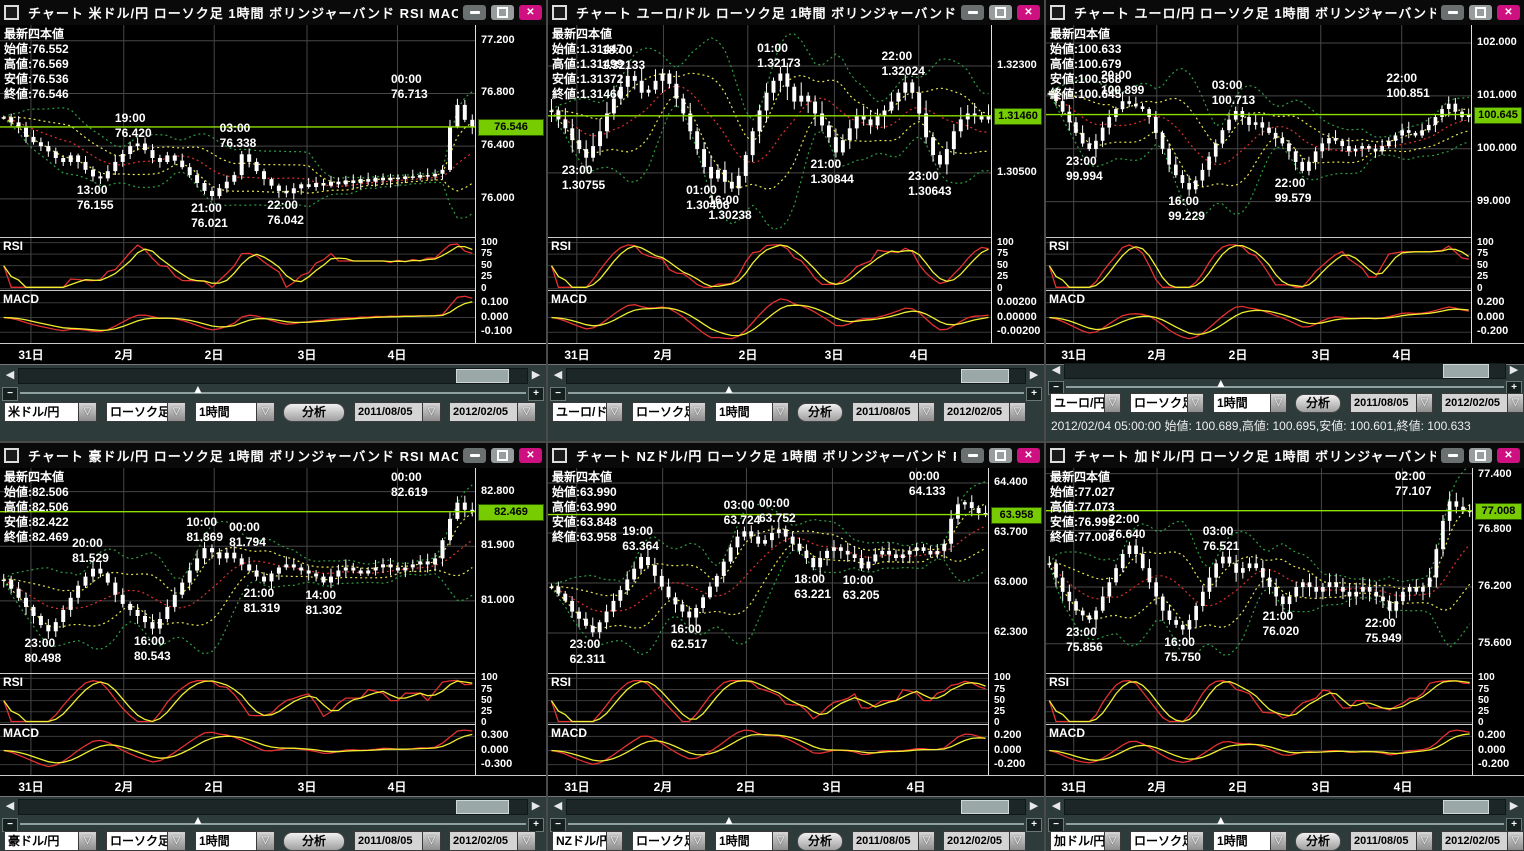  What do you see at coordinates (50, 841) in the screenshot?
I see `pair-select: 豪ドル/円 ▽` at bounding box center [50, 841].